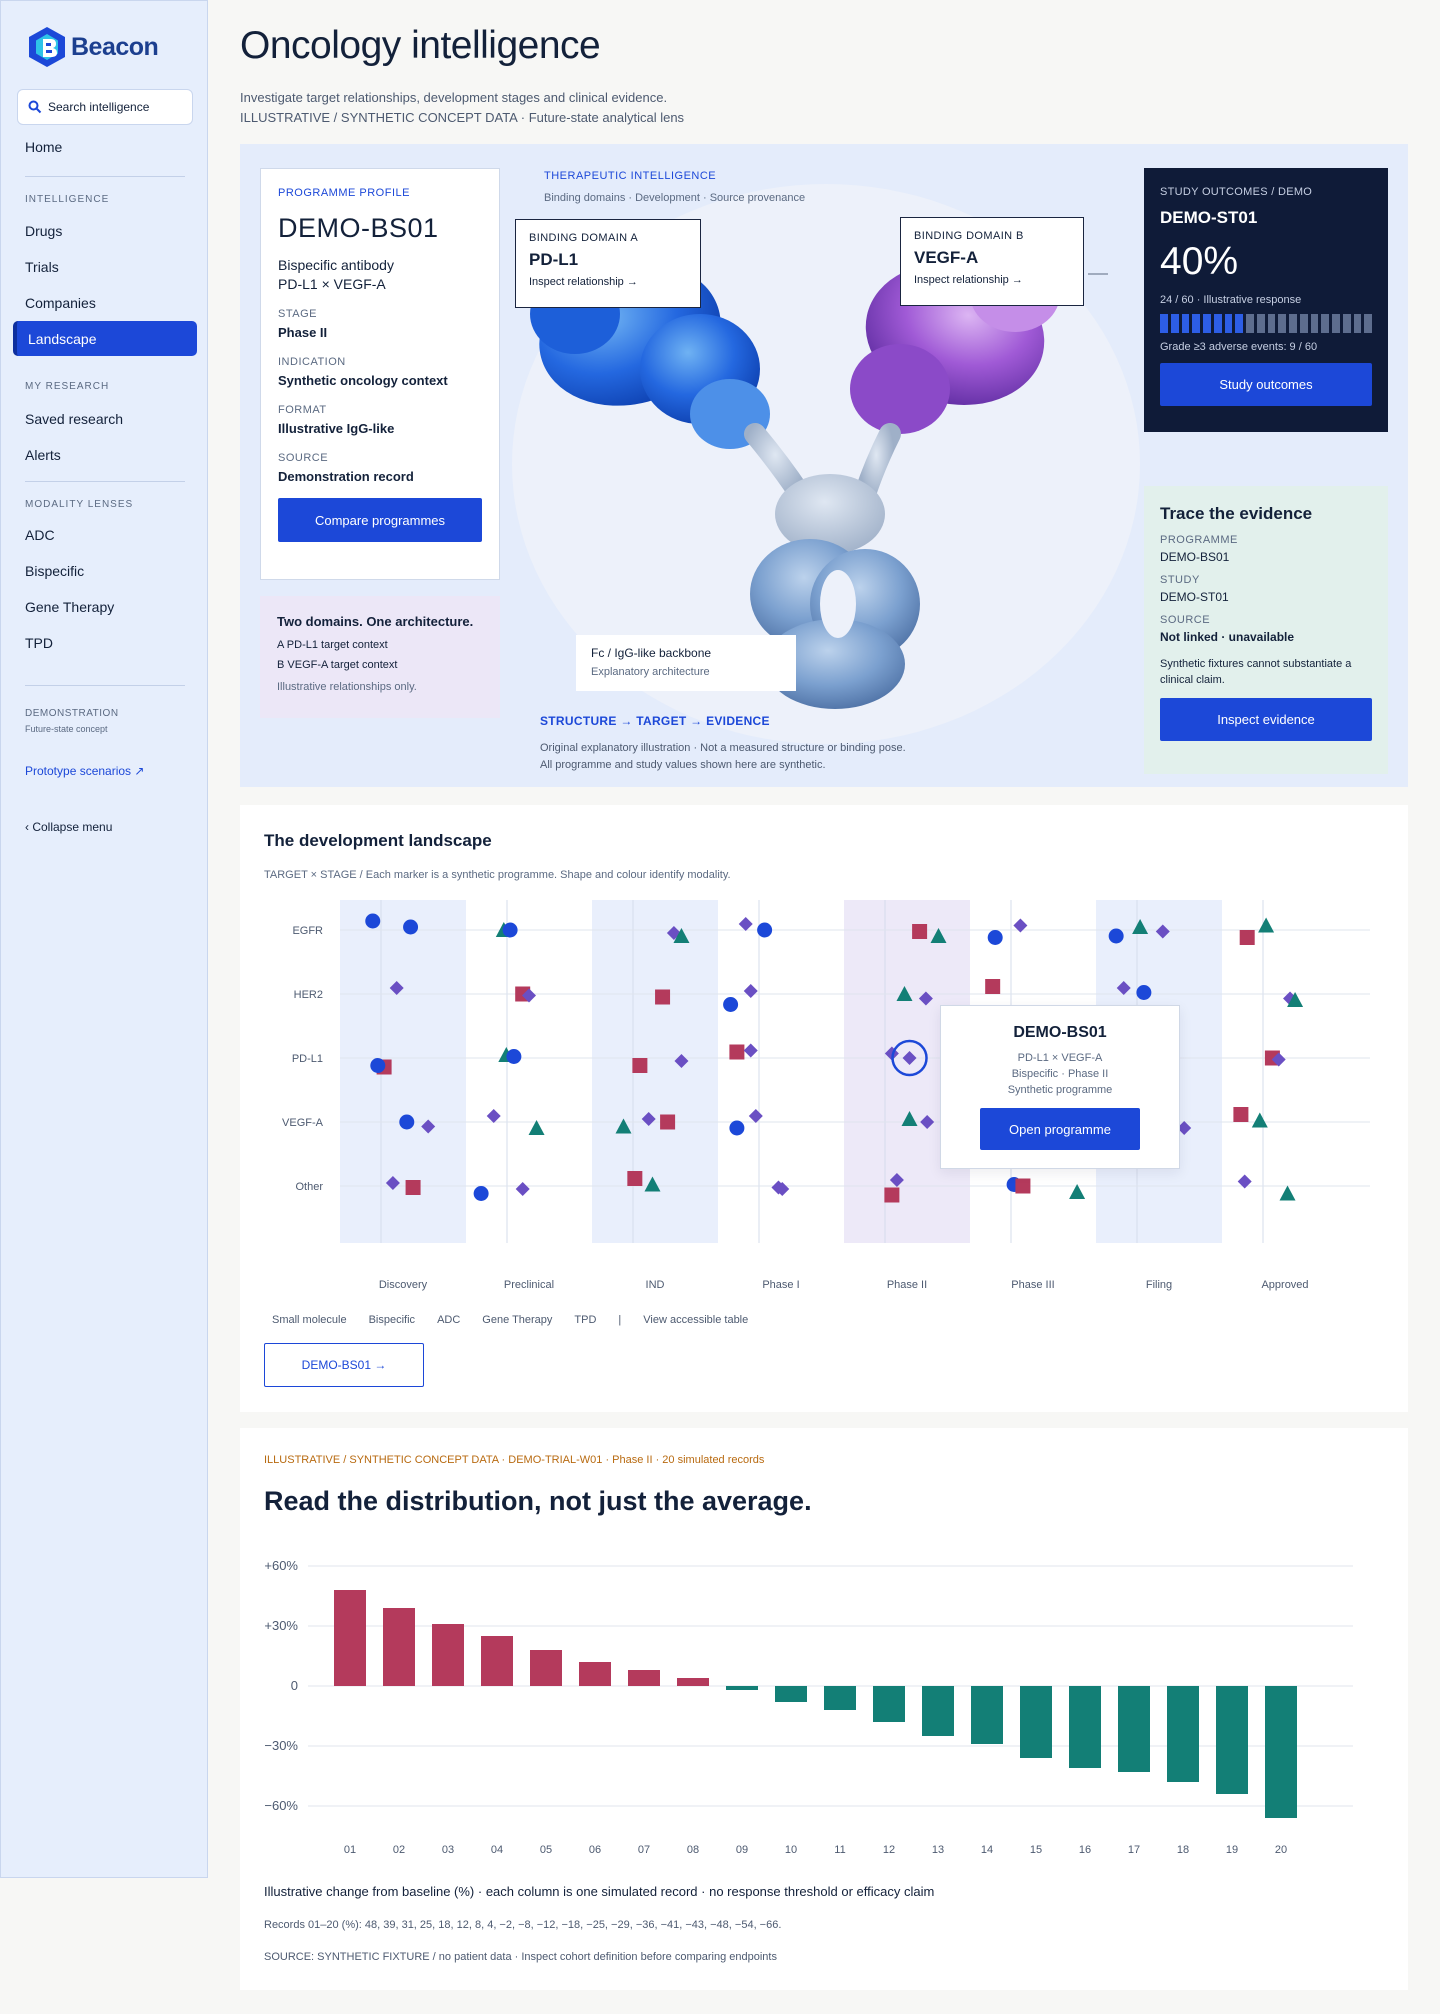 The width and height of the screenshot is (1440, 2014). What do you see at coordinates (55, 571) in the screenshot?
I see `sidebar-item-bispecific: Bispecific` at bounding box center [55, 571].